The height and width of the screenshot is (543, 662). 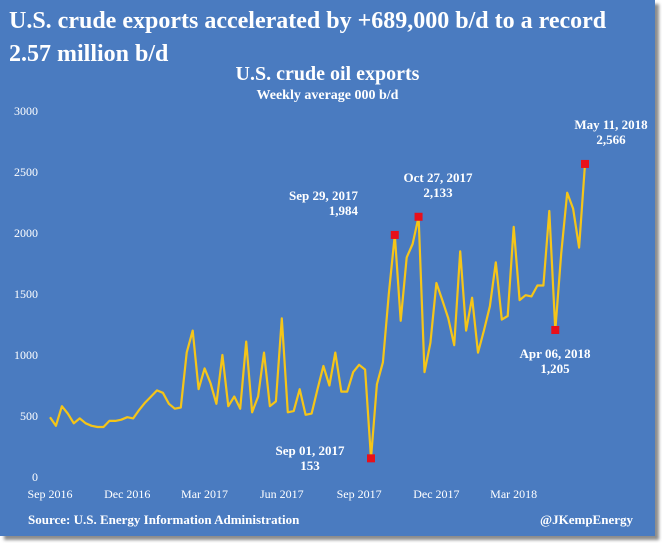 I want to click on x-tick-label: Sep 2017, so click(x=359, y=494).